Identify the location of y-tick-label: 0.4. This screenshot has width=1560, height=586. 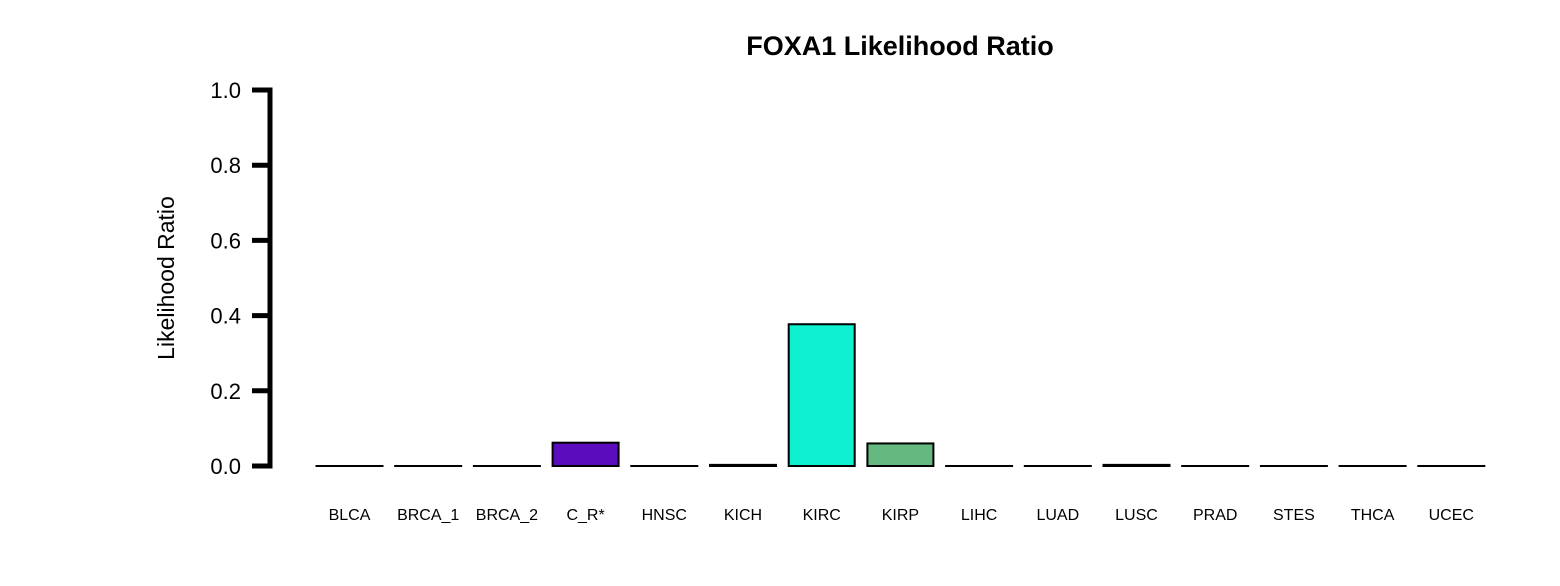
(225, 316).